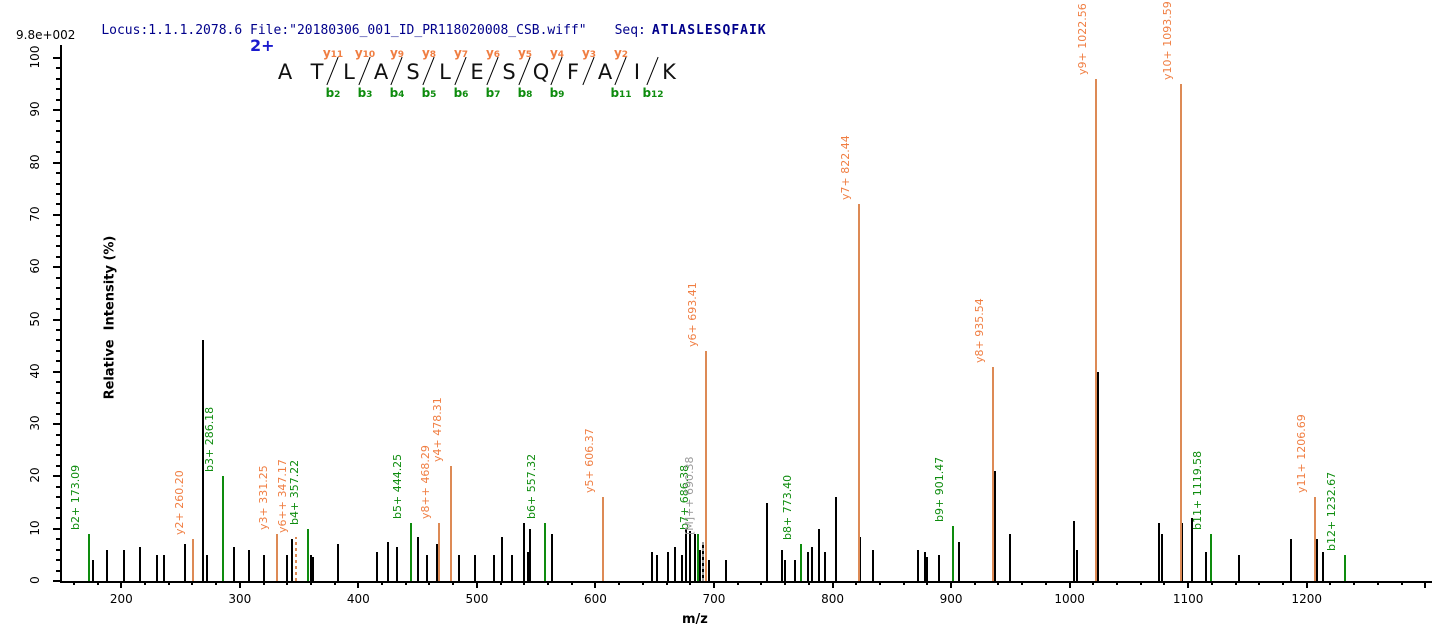 This screenshot has width=1436, height=641. Describe the element at coordinates (461, 93) in the screenshot. I see `b-ion-diagram-label: b6` at that location.